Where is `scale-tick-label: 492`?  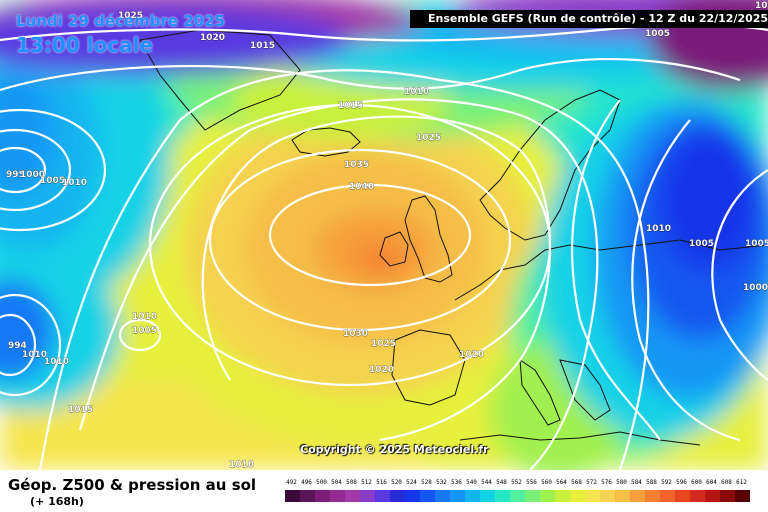
scale-tick-label: 492 is located at coordinates (291, 482).